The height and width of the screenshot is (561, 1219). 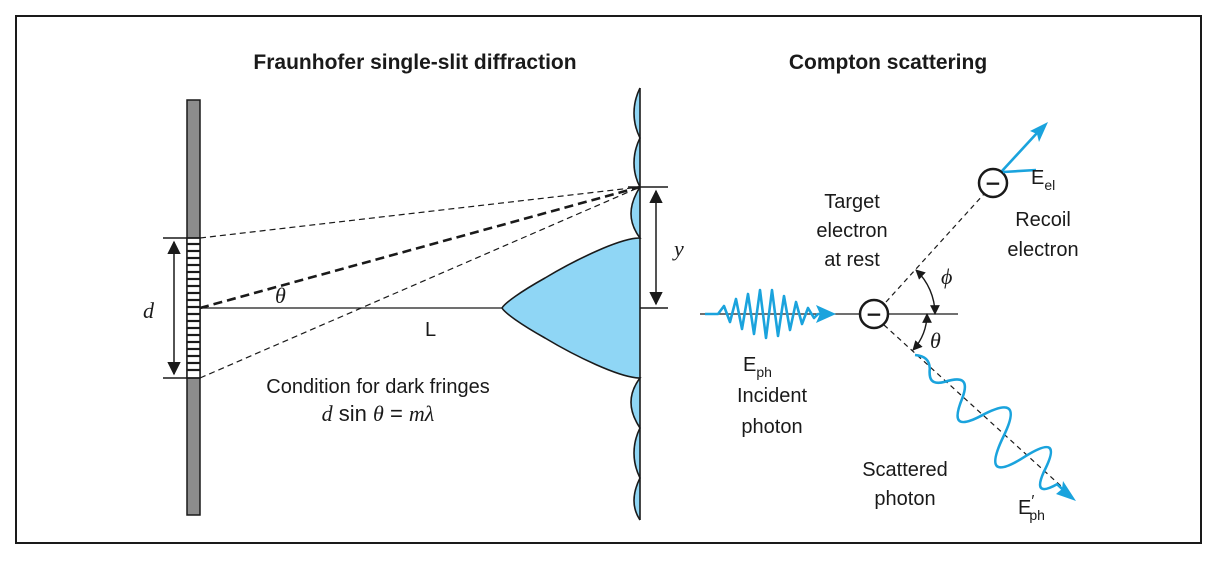 I want to click on scattered-photon-wave, so click(x=989, y=422).